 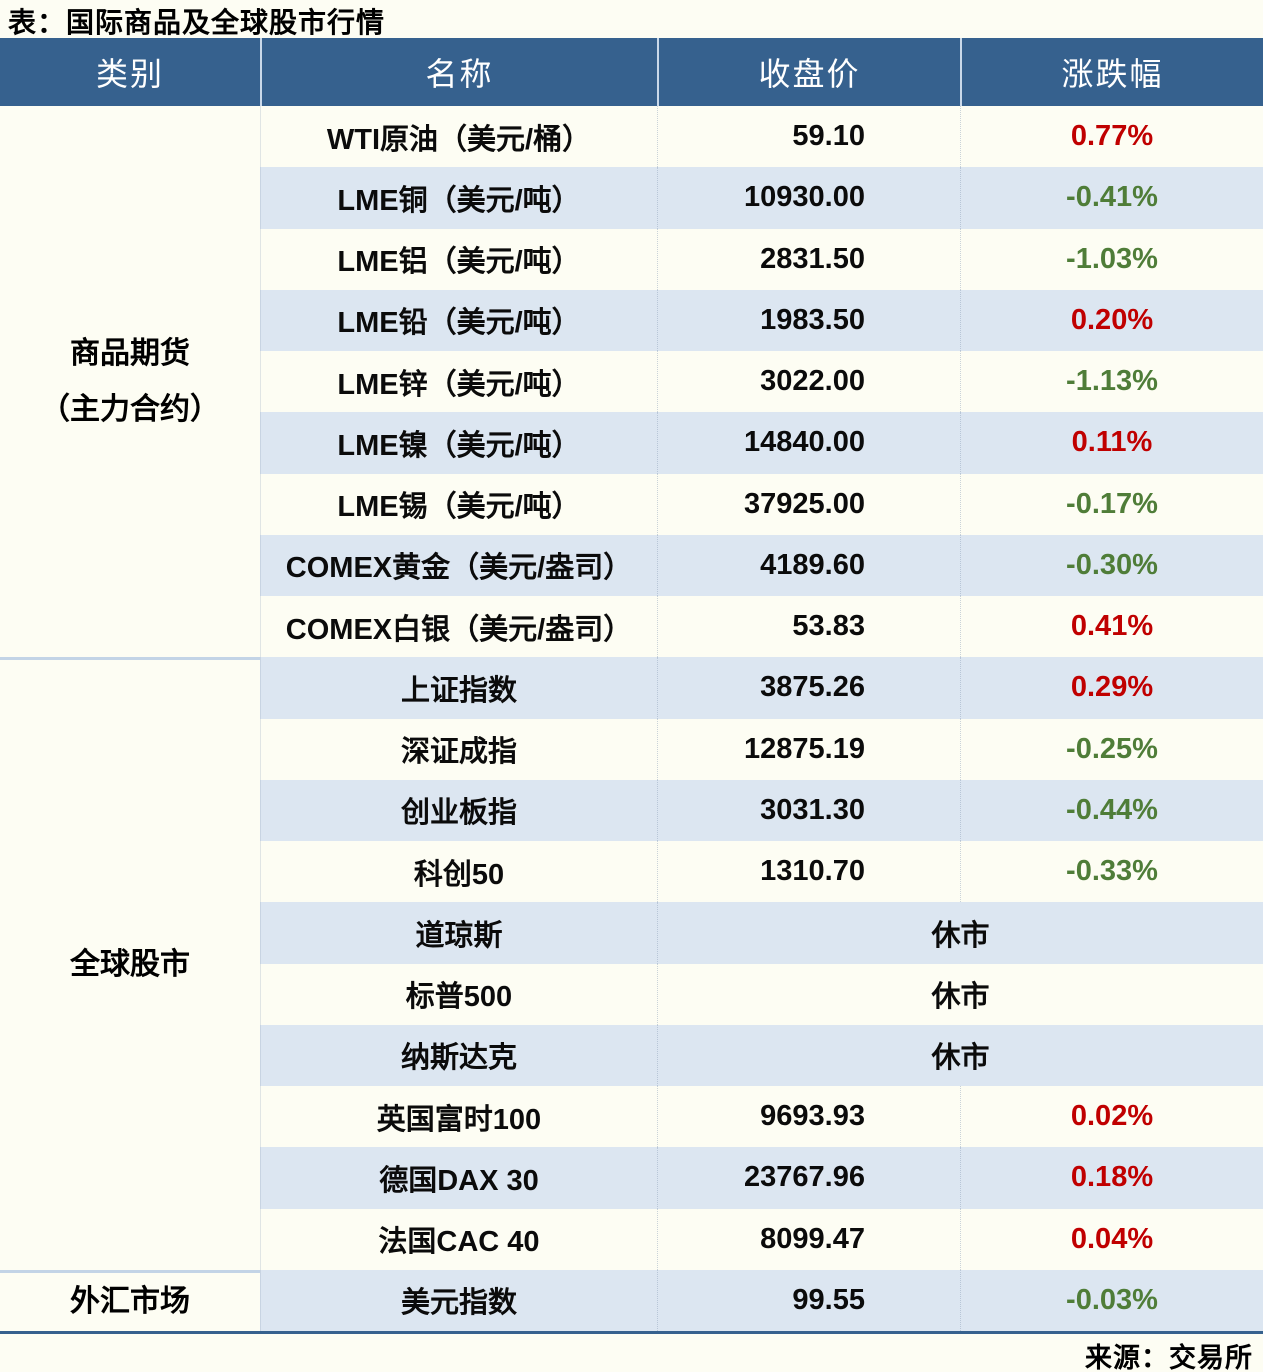 I want to click on close-price-cell: 37925.00, so click(x=808, y=504).